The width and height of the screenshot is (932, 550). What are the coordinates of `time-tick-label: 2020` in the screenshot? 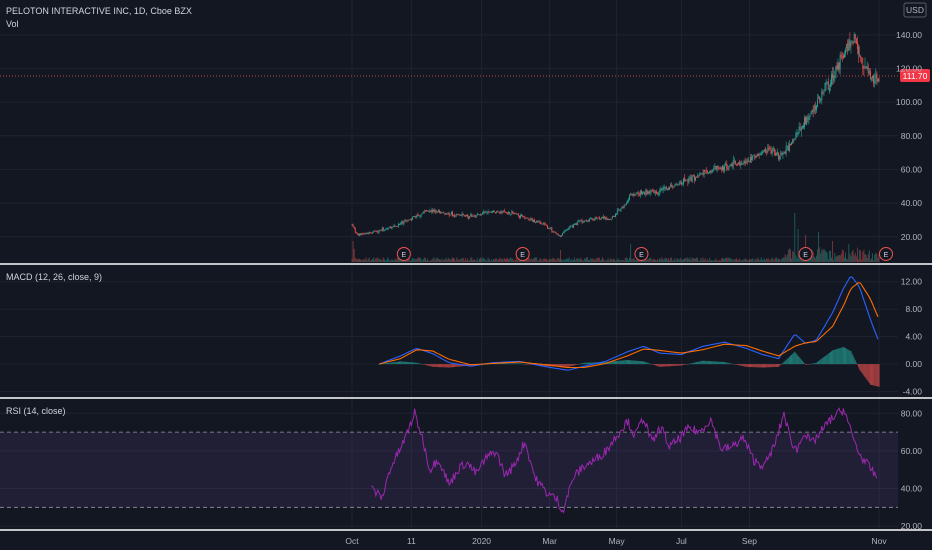 It's located at (481, 541).